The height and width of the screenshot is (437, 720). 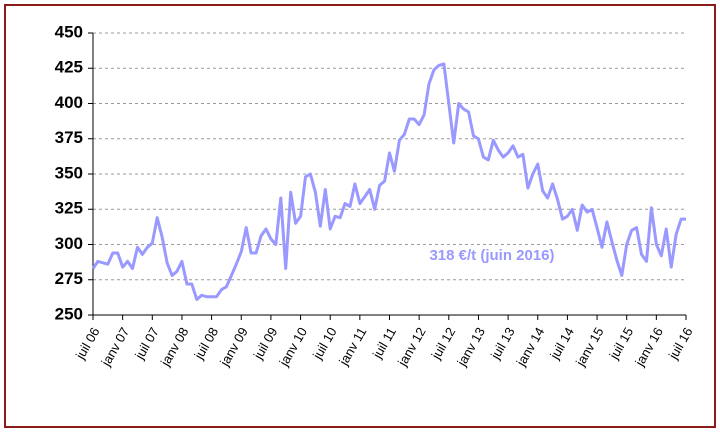 I want to click on y-tick-label: 350, so click(x=69, y=172).